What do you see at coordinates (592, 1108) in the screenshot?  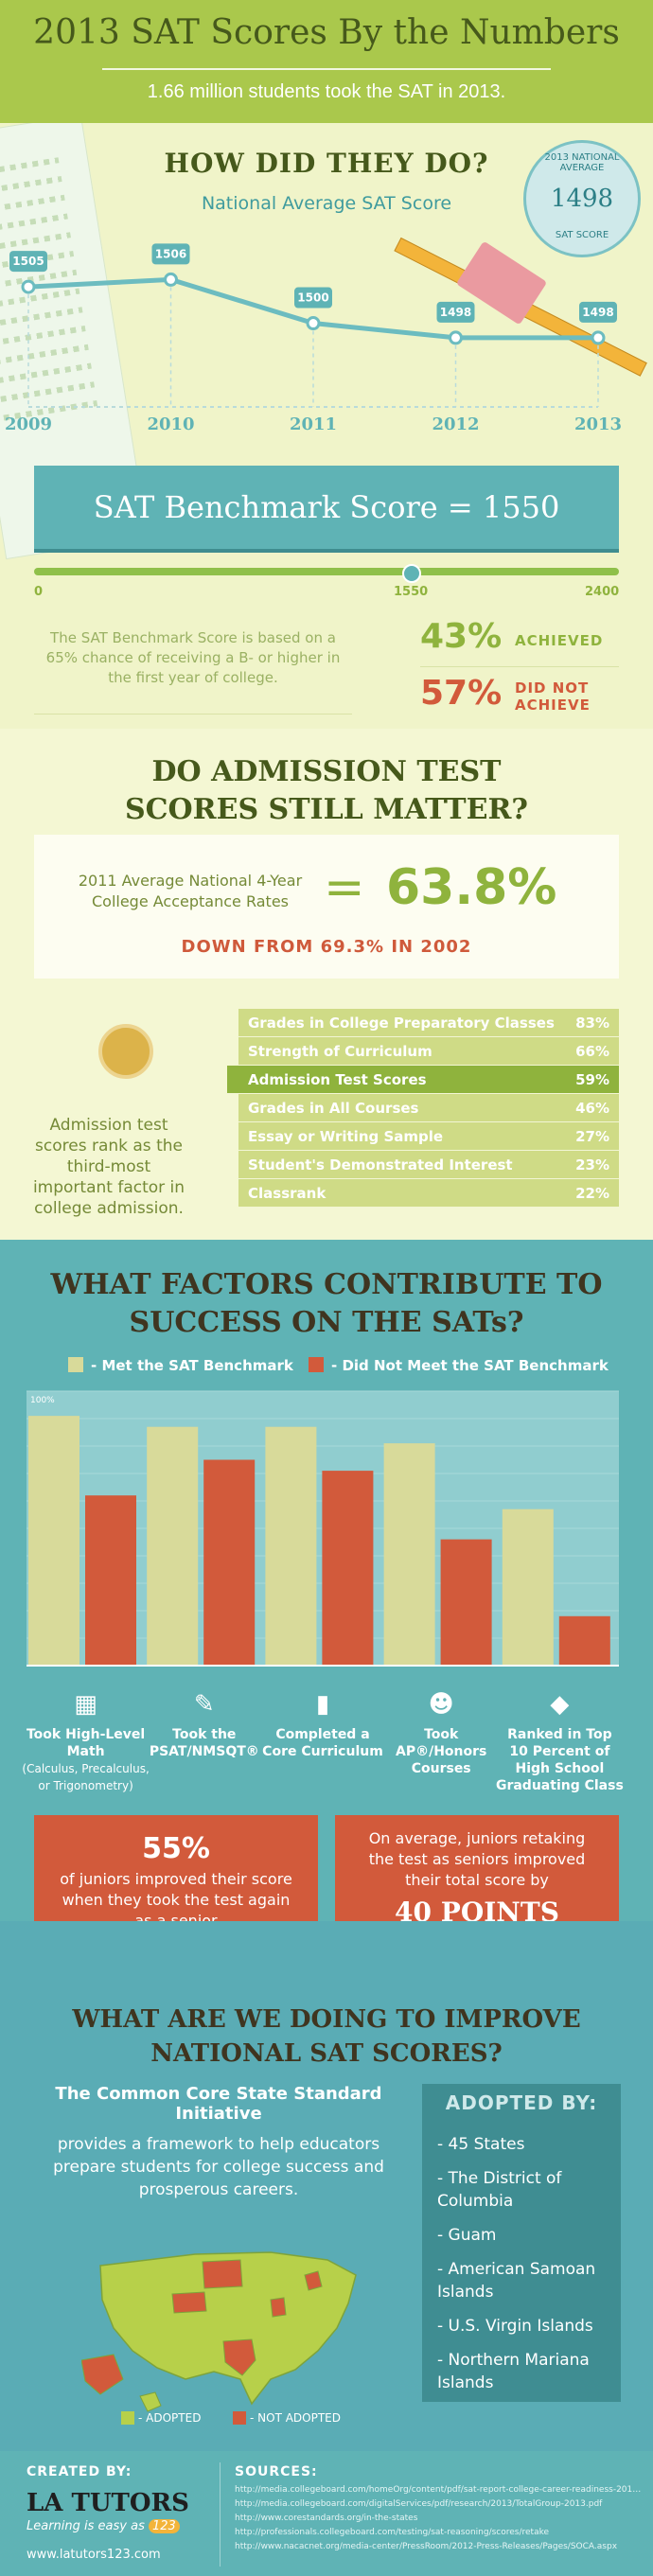 I see `factor-value: 46%` at bounding box center [592, 1108].